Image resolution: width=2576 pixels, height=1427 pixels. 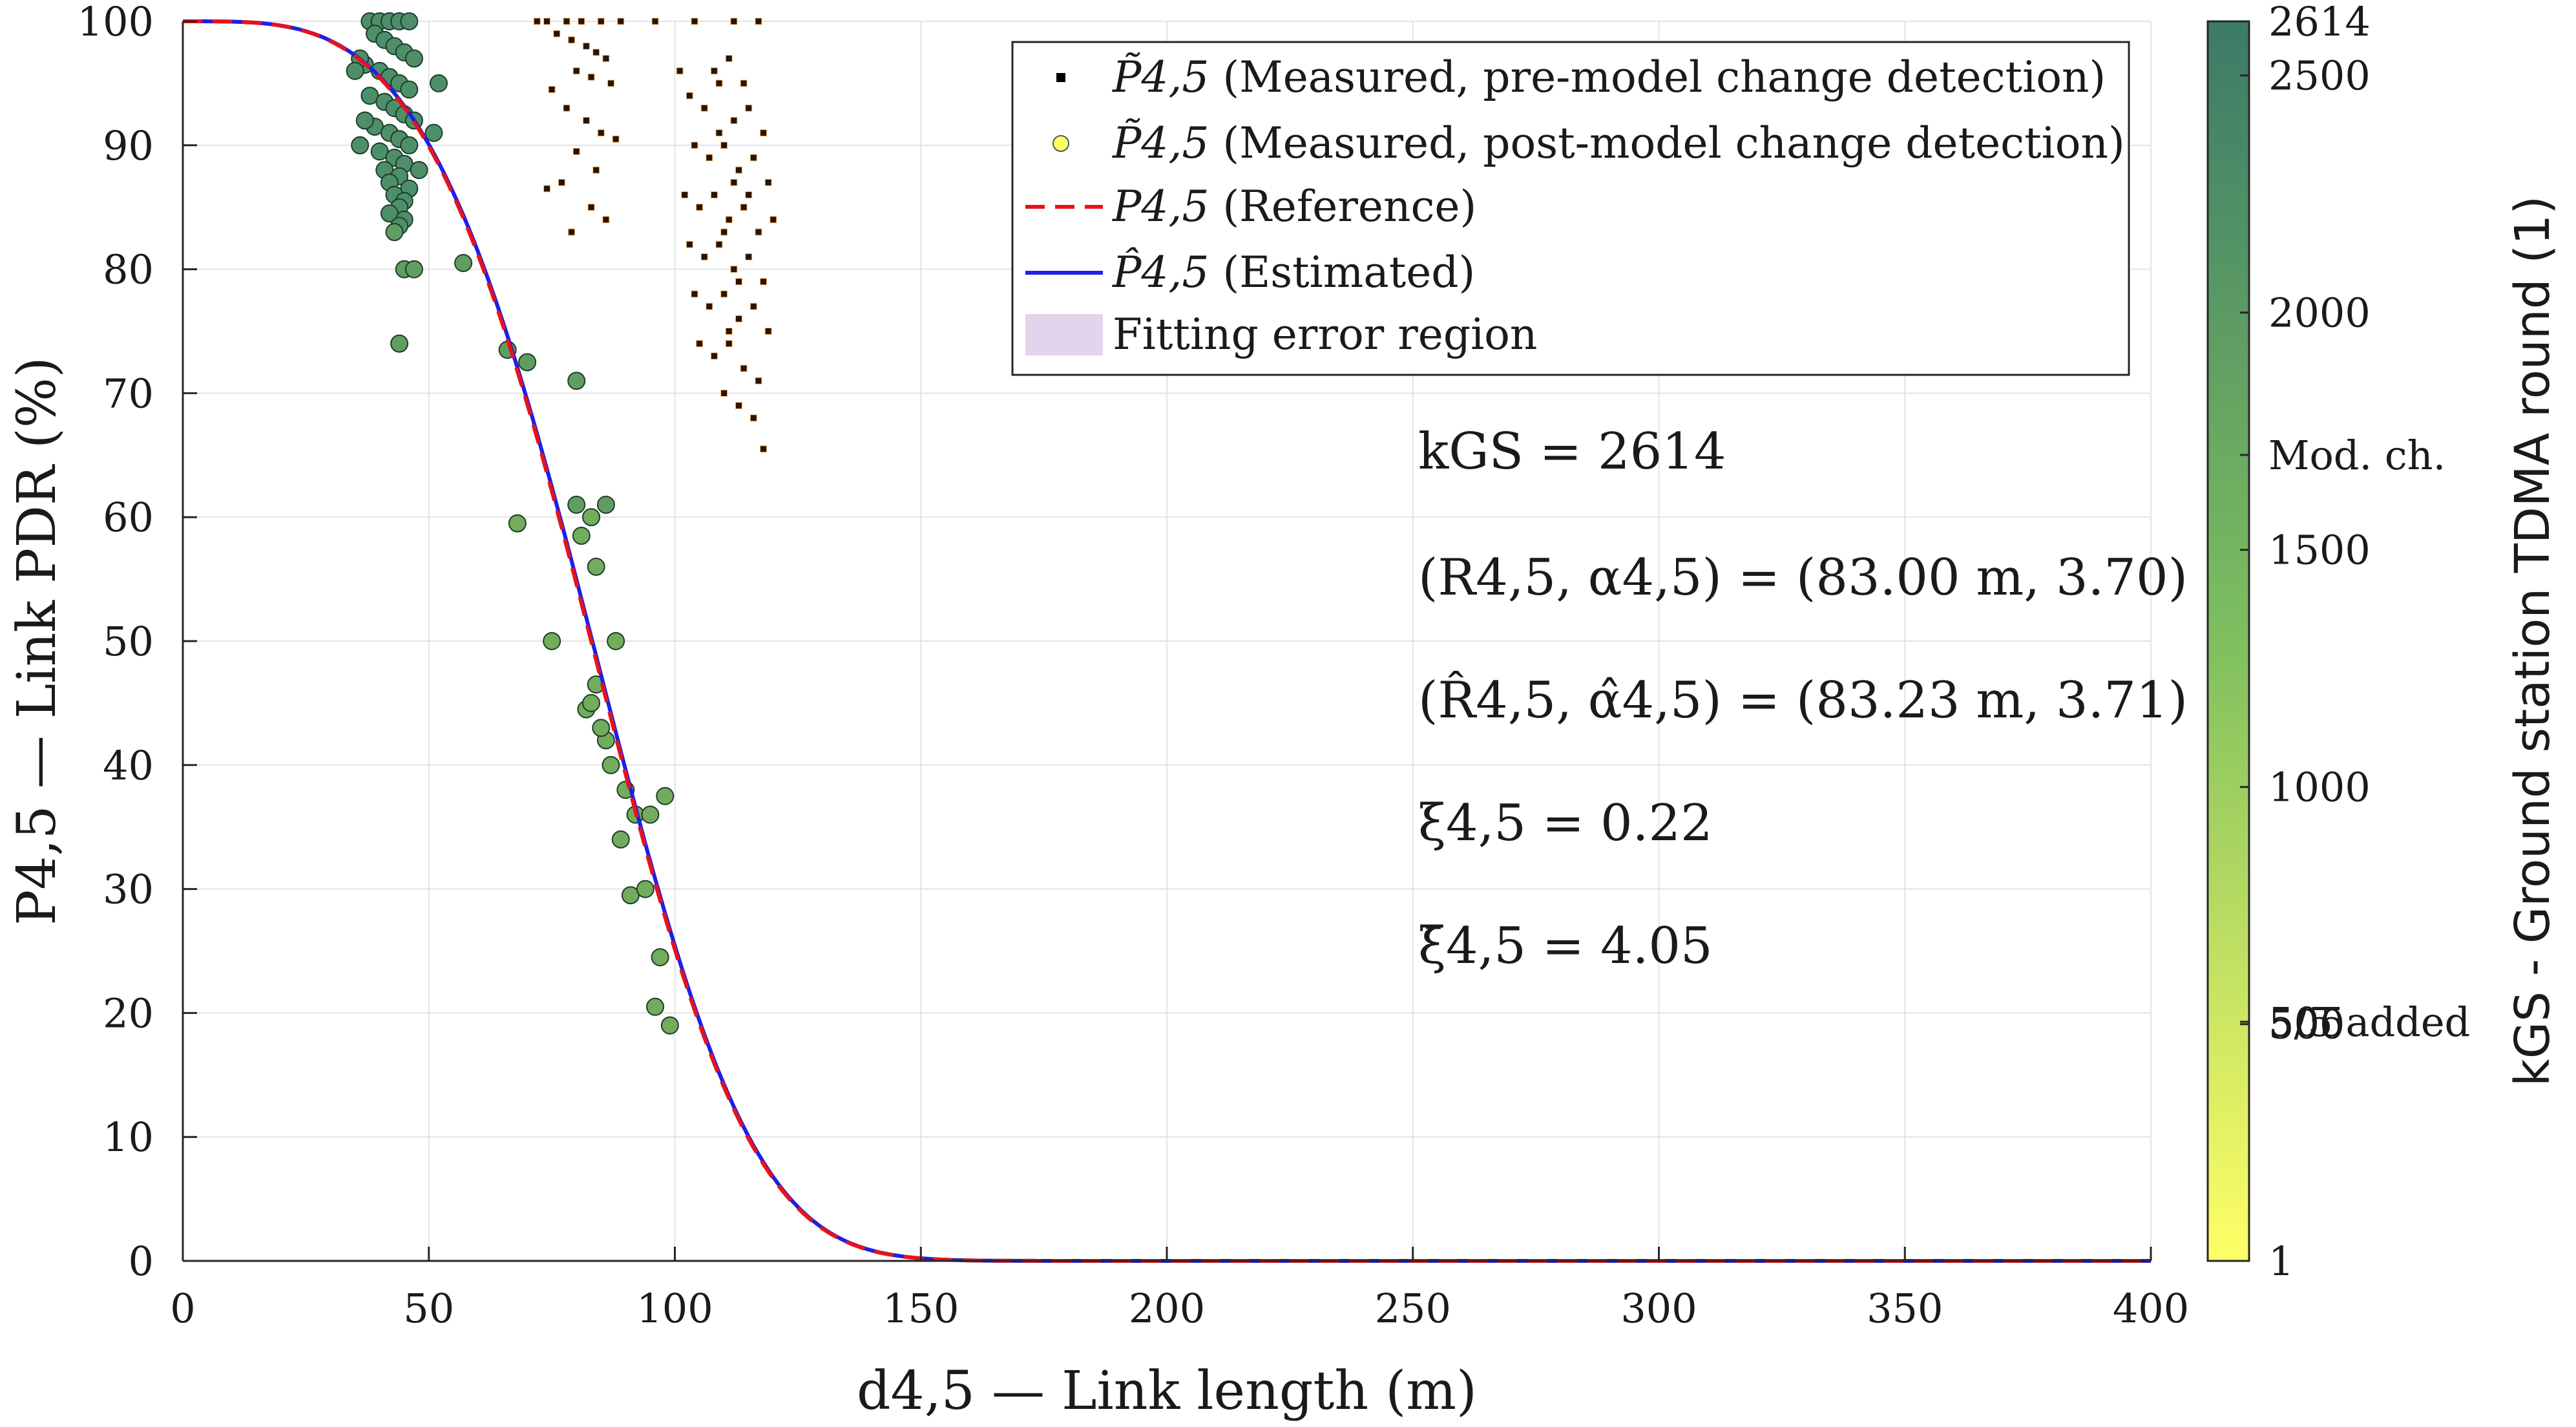 What do you see at coordinates (1060, 143) in the screenshot?
I see `legend-marker-circle` at bounding box center [1060, 143].